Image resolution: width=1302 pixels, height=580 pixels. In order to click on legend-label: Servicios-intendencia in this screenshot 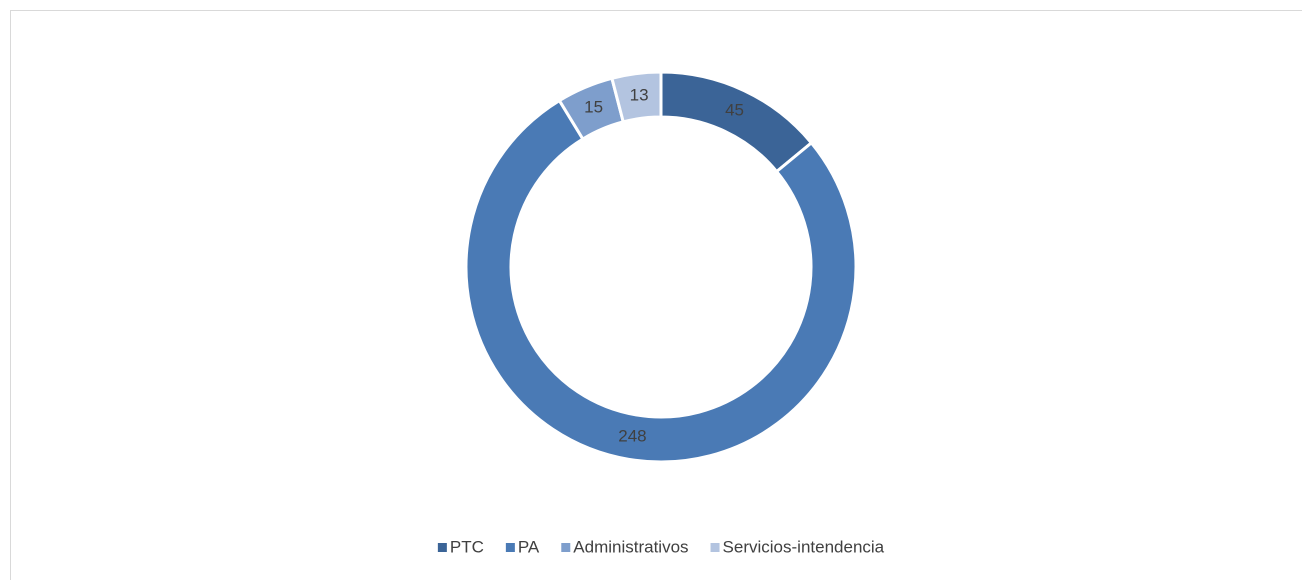, I will do `click(804, 546)`.